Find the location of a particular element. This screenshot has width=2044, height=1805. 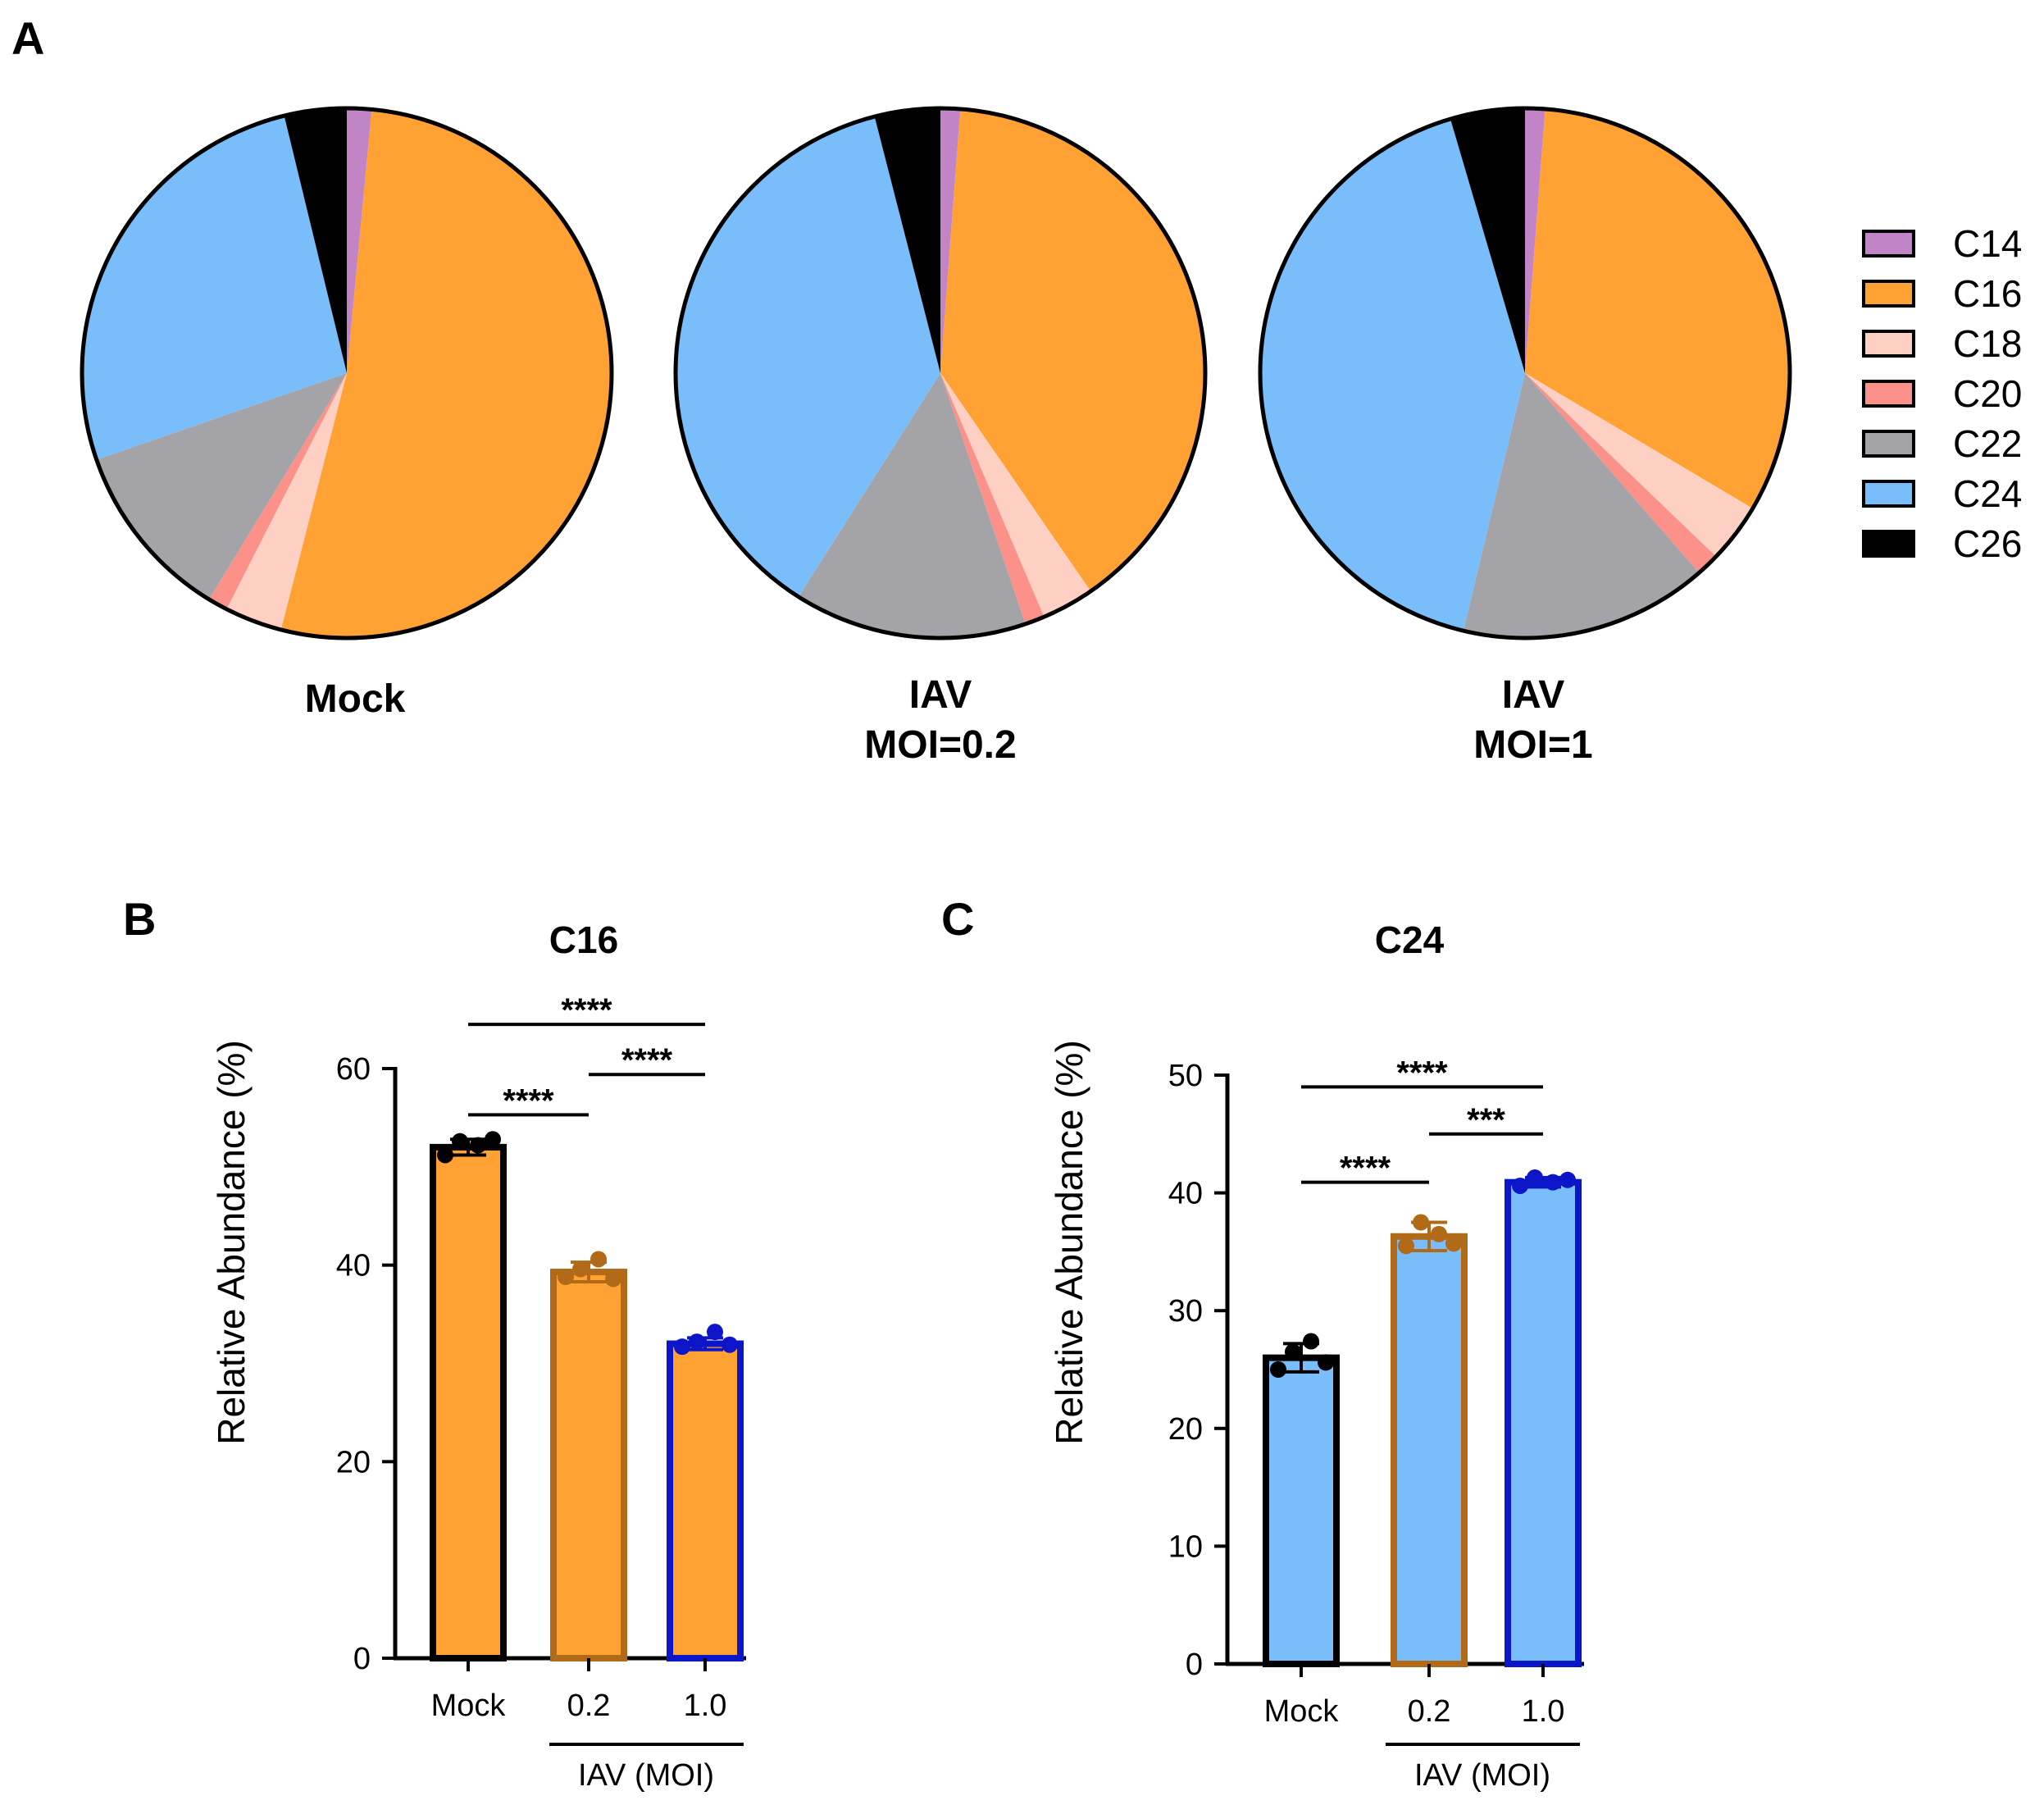

chart-b-sig-label-0: **** is located at coordinates (528, 1101).